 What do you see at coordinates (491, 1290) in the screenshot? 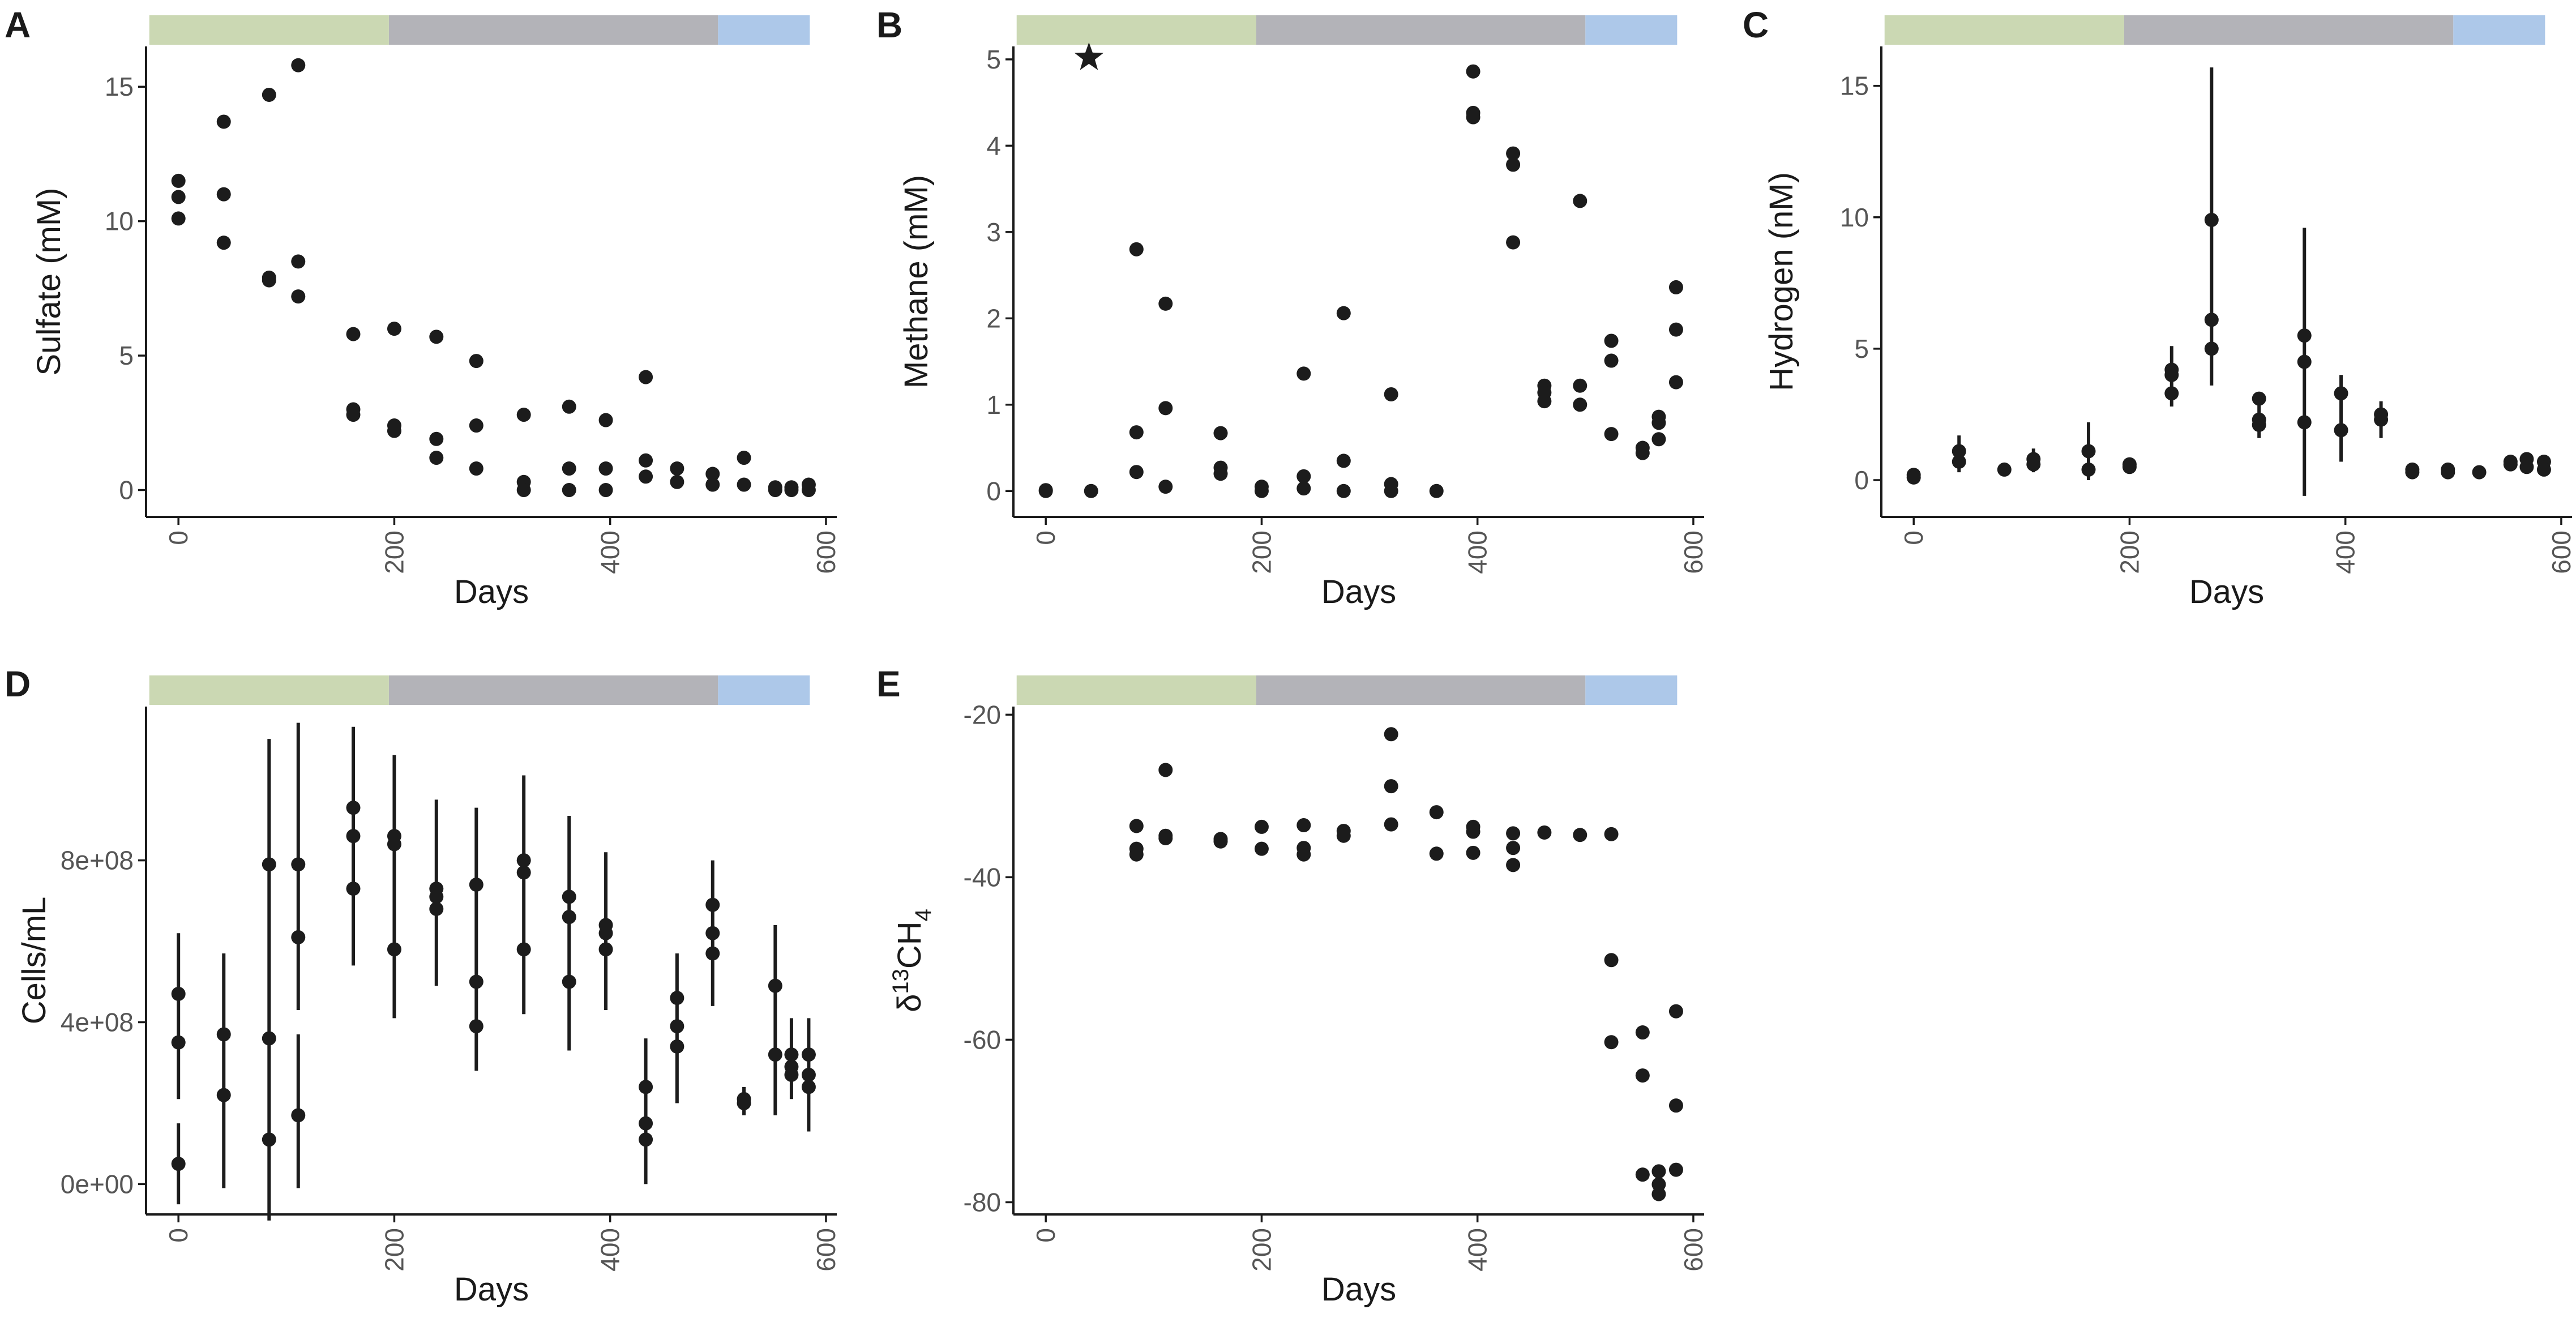
I see `x-axis-label: Days` at bounding box center [491, 1290].